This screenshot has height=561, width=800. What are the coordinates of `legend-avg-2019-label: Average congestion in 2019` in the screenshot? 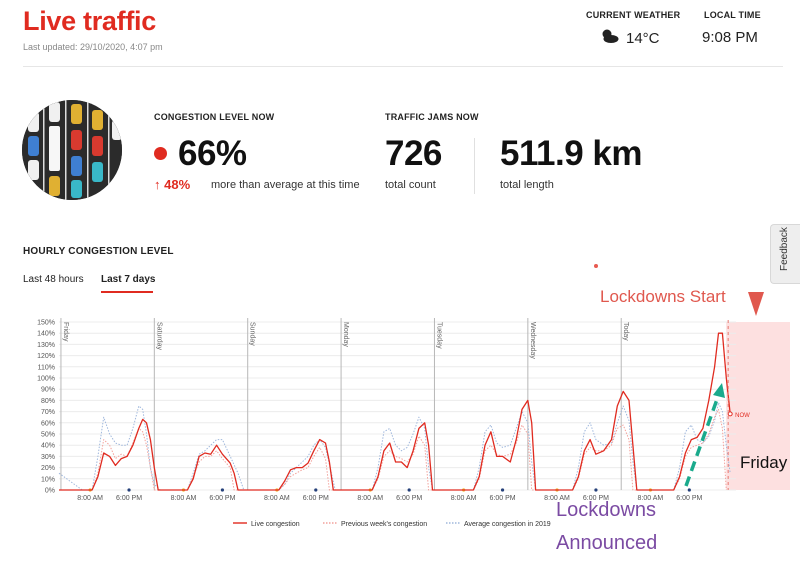 It's located at (507, 524).